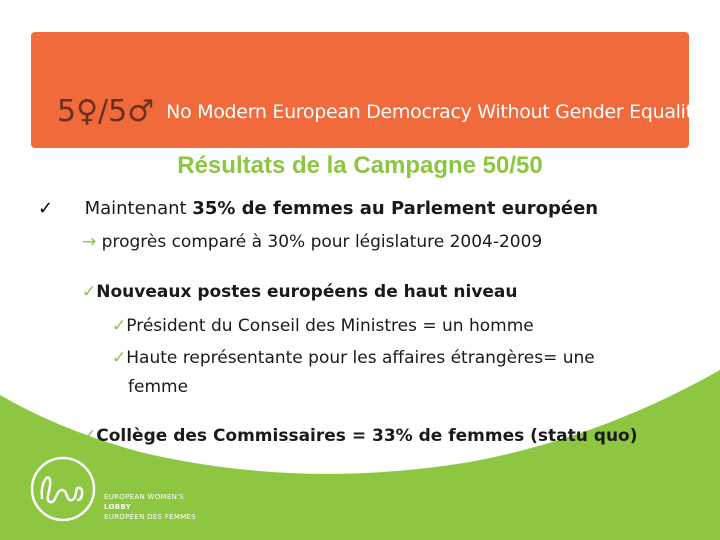  Describe the element at coordinates (395, 208) in the screenshot. I see `line1-bold-text: 35% de femmes au Parlement européen` at that location.